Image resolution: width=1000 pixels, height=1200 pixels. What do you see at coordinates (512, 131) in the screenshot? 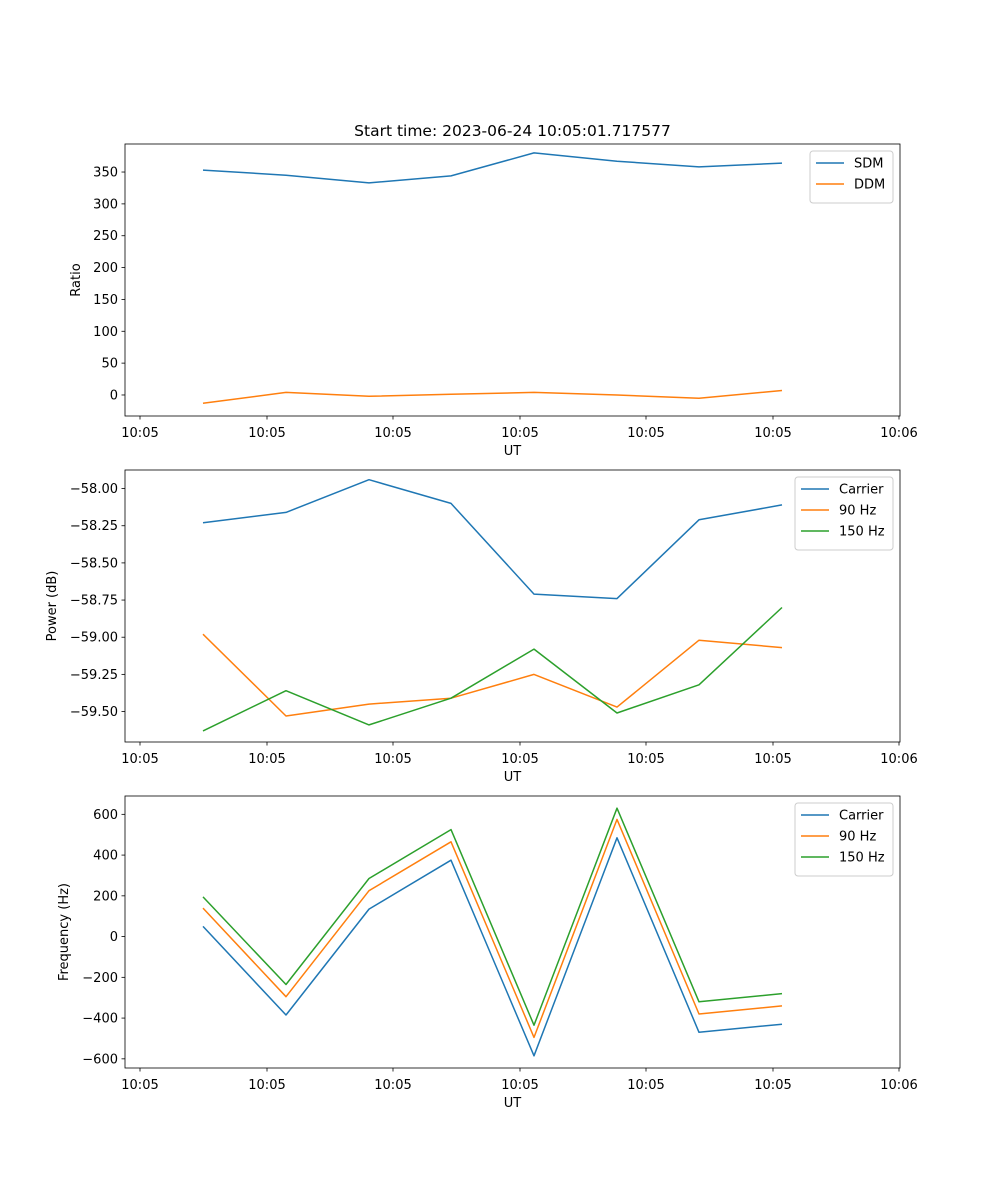
I see `figure-title: Start time: 2023-06-24 10:05:01.717577` at bounding box center [512, 131].